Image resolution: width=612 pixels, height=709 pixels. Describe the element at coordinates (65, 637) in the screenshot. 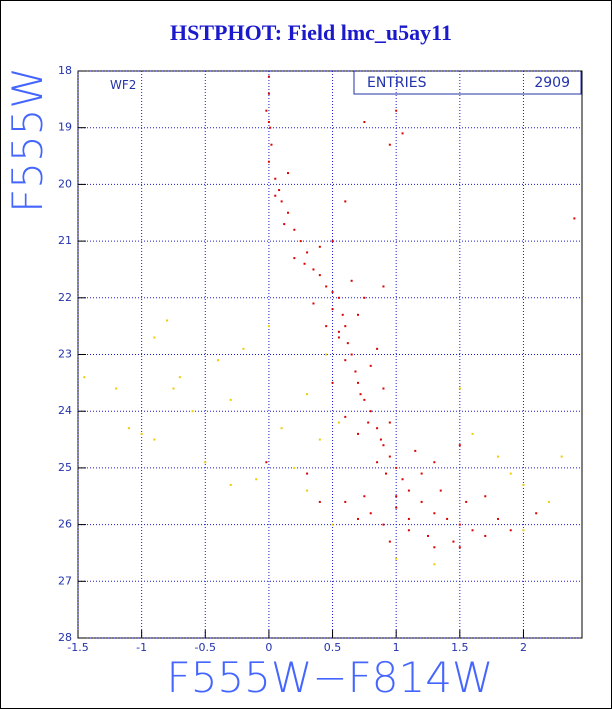

I see `y-tick-label: 28` at that location.